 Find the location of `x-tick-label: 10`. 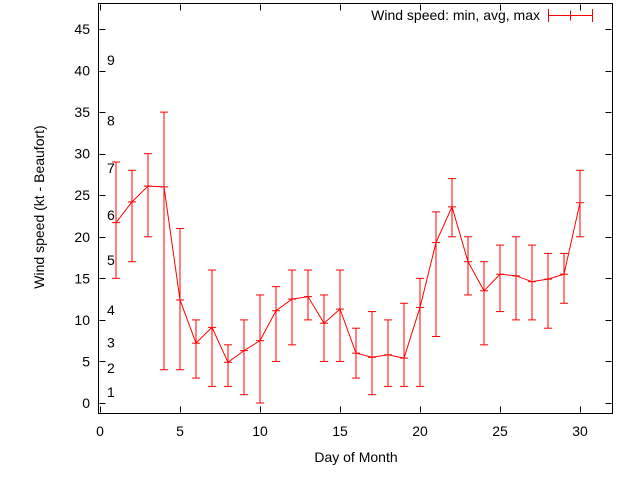

x-tick-label: 10 is located at coordinates (260, 431).